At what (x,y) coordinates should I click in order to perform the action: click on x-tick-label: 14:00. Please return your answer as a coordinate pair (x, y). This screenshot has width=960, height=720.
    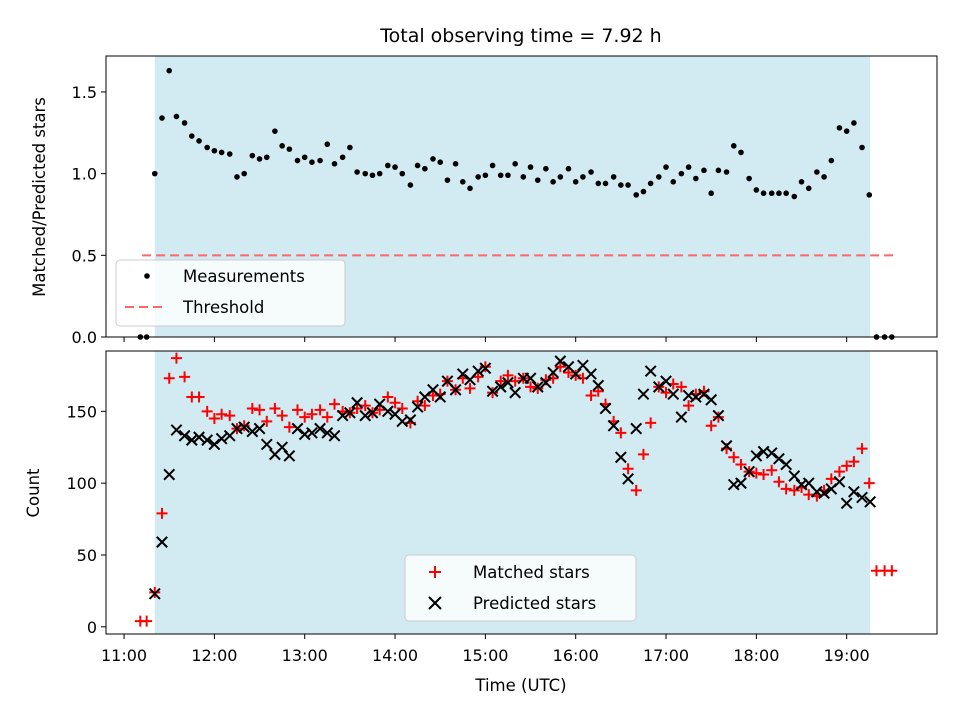
    Looking at the image, I should click on (395, 655).